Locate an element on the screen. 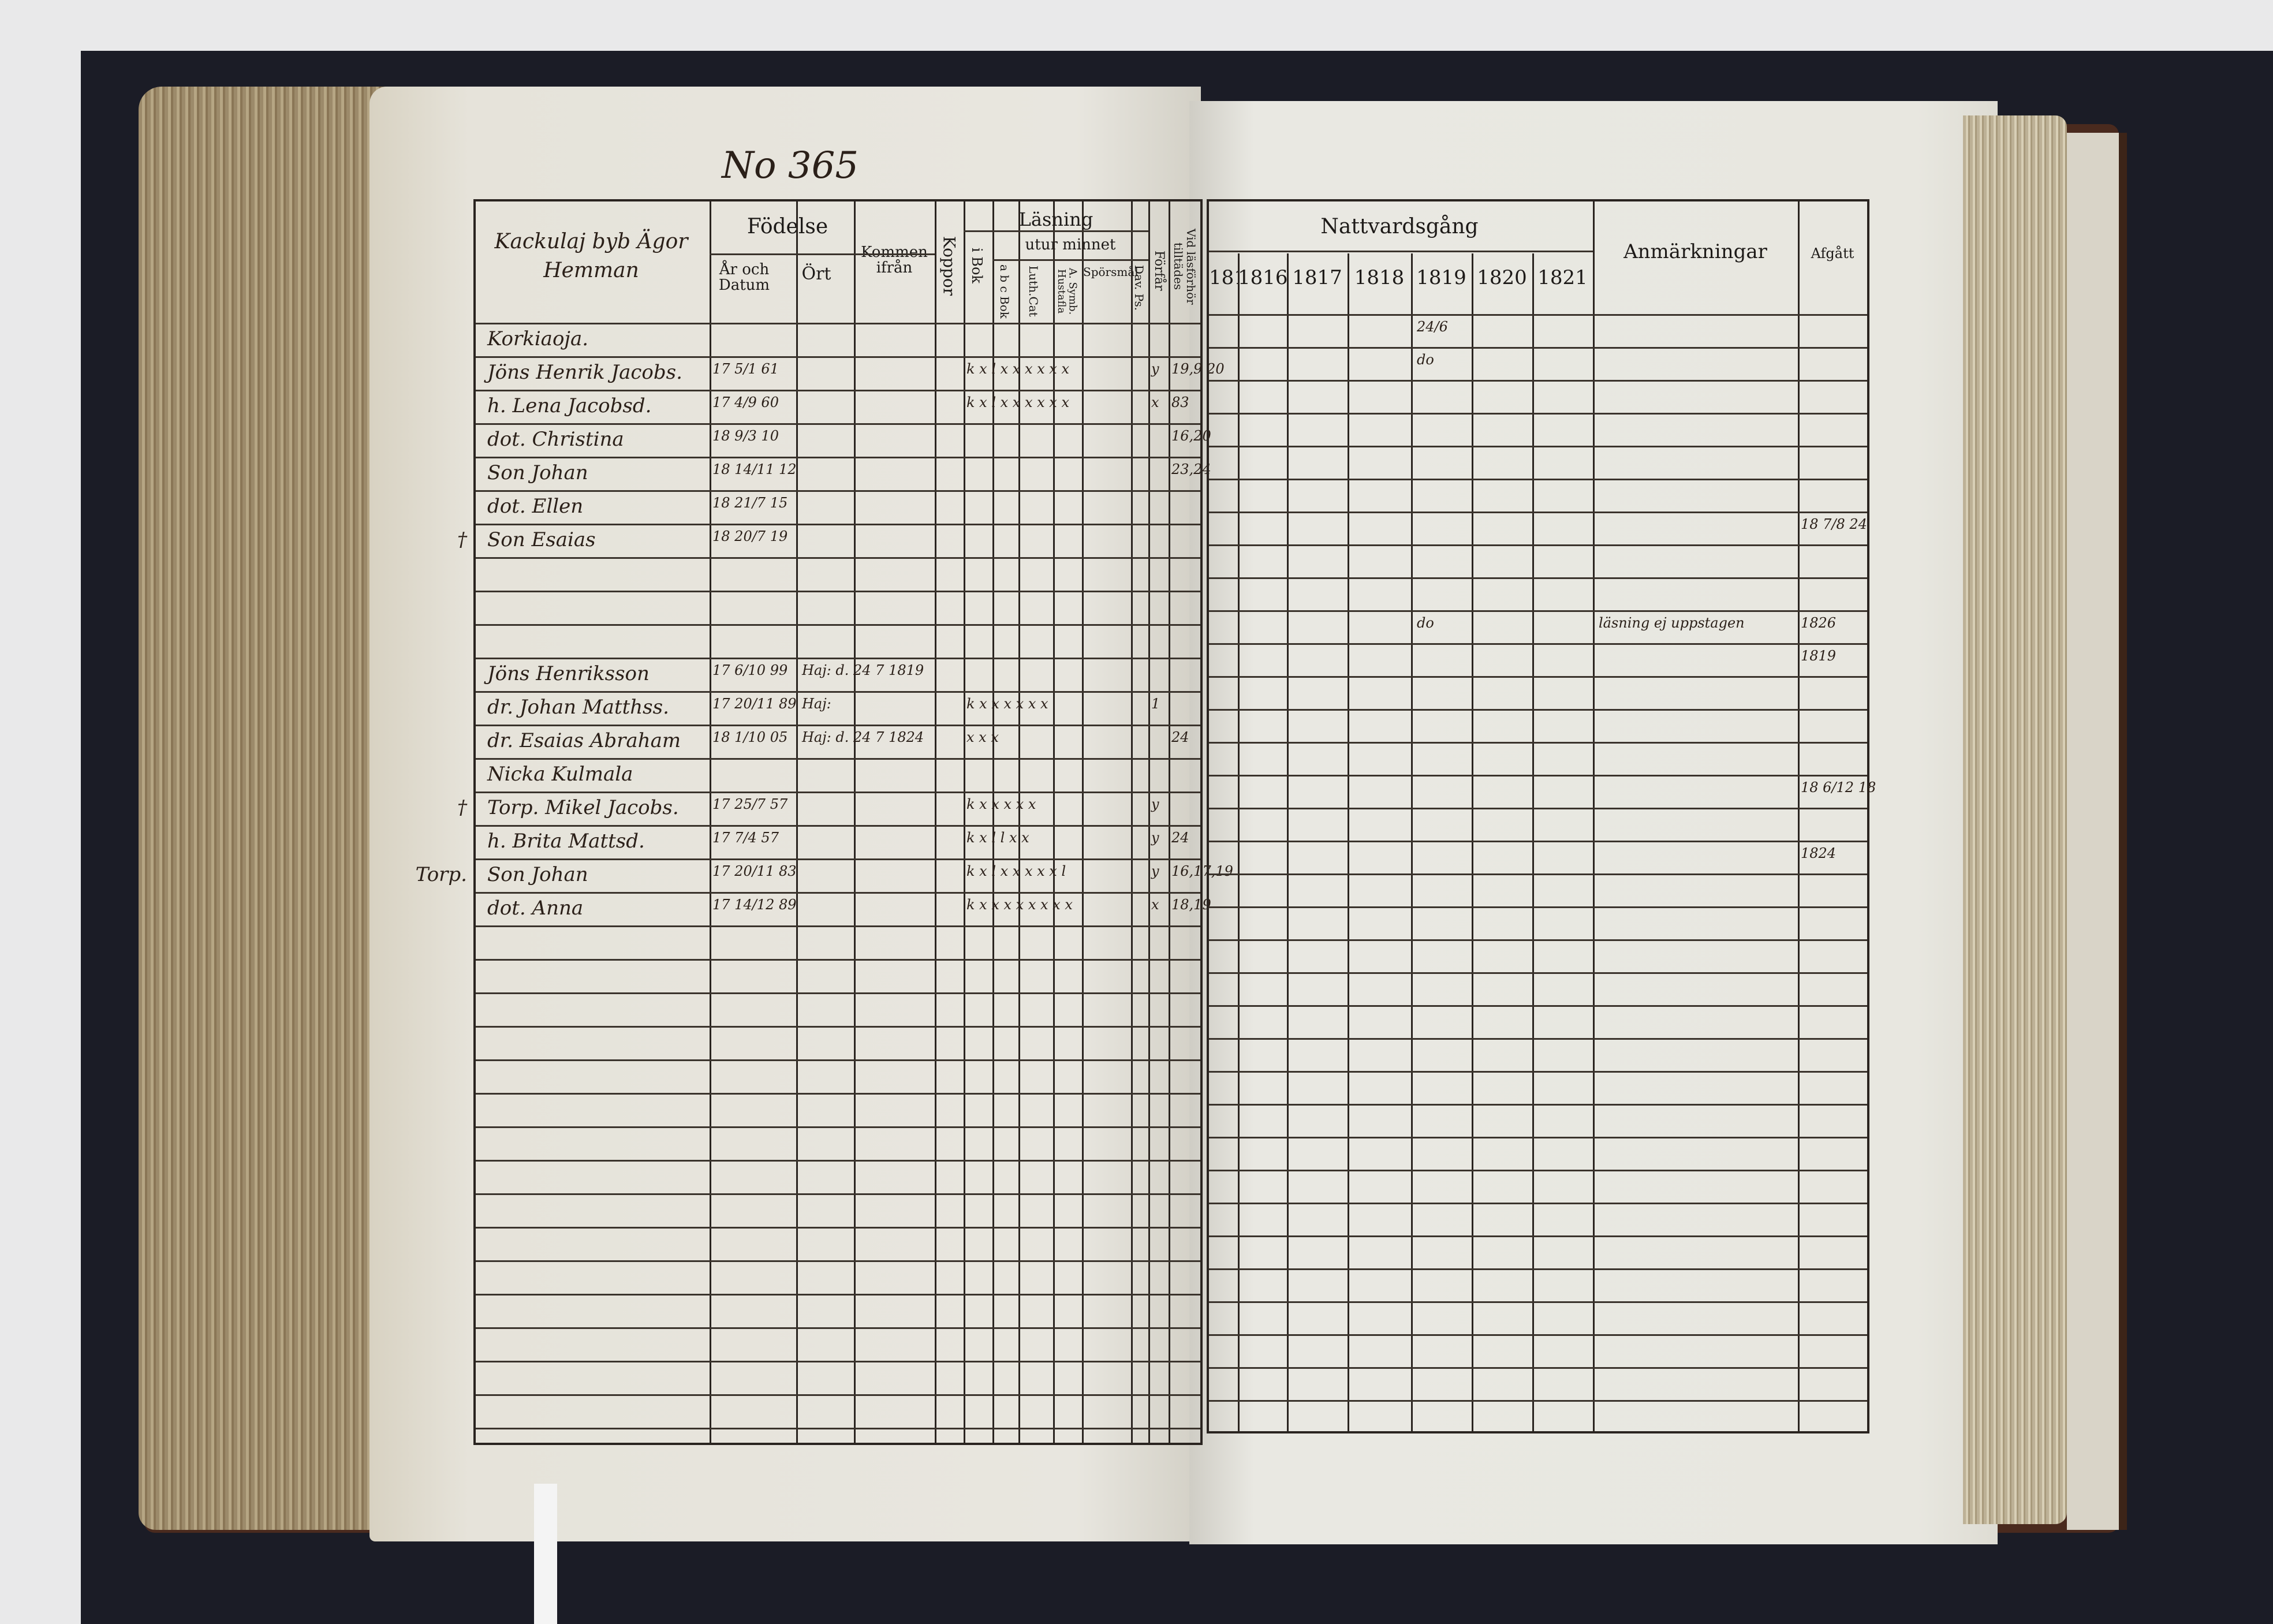 This screenshot has width=2273, height=1624. entry-from: Haj: d. 24 7 1824 is located at coordinates (863, 737).